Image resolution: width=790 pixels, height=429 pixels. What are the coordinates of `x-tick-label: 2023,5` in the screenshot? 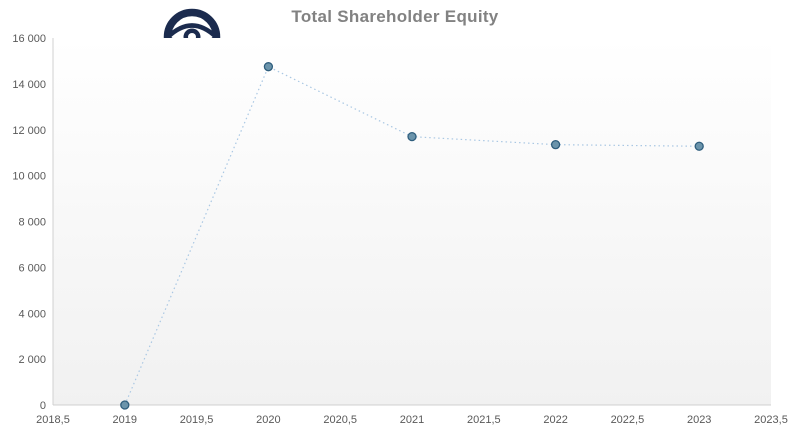 It's located at (771, 420).